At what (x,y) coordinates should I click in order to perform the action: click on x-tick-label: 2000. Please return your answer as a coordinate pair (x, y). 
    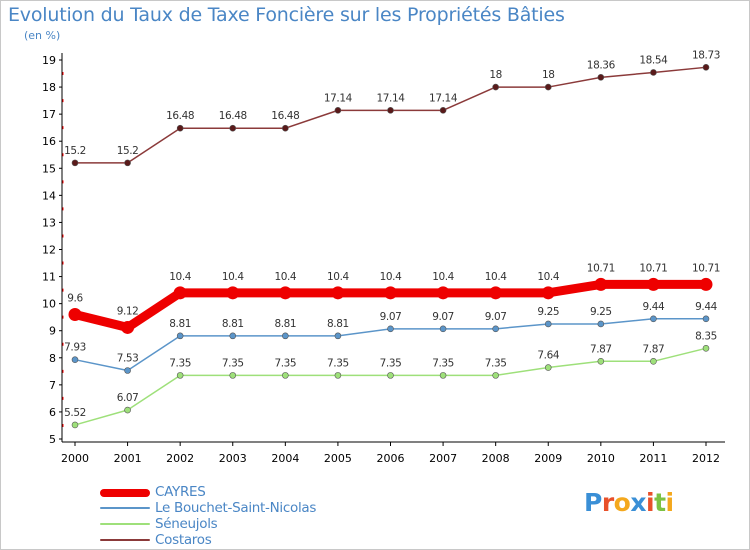
    Looking at the image, I should click on (75, 458).